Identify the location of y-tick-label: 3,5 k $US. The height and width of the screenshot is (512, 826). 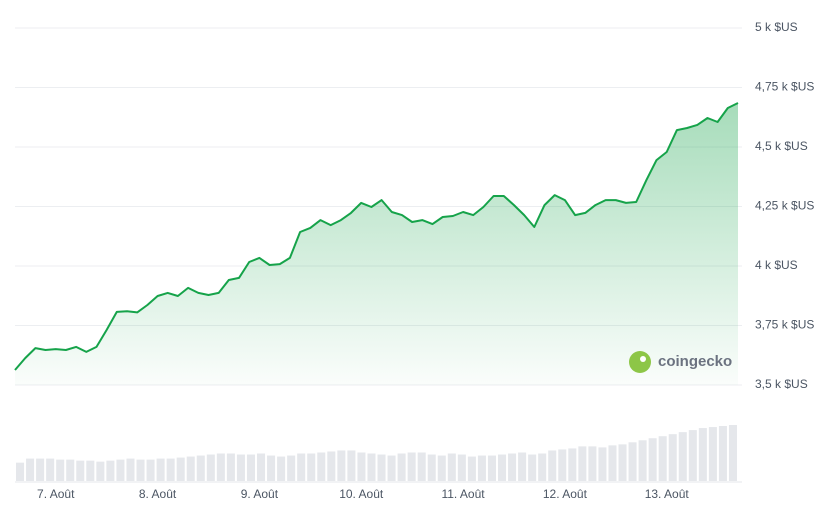
(781, 384).